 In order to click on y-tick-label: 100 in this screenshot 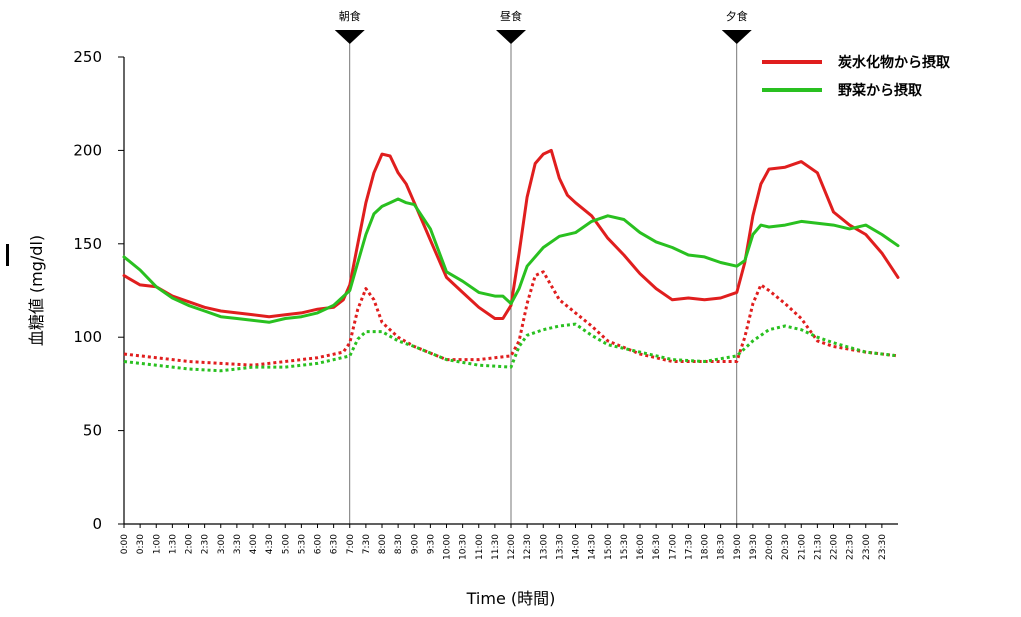, I will do `click(87, 337)`.